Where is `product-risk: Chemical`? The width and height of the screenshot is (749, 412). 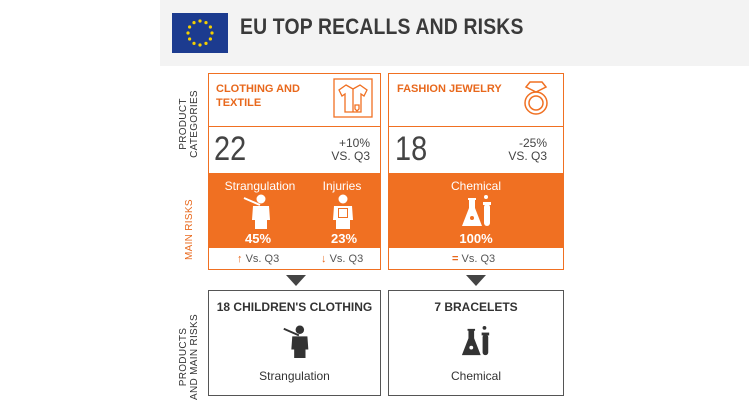
product-risk: Chemical is located at coordinates (475, 376).